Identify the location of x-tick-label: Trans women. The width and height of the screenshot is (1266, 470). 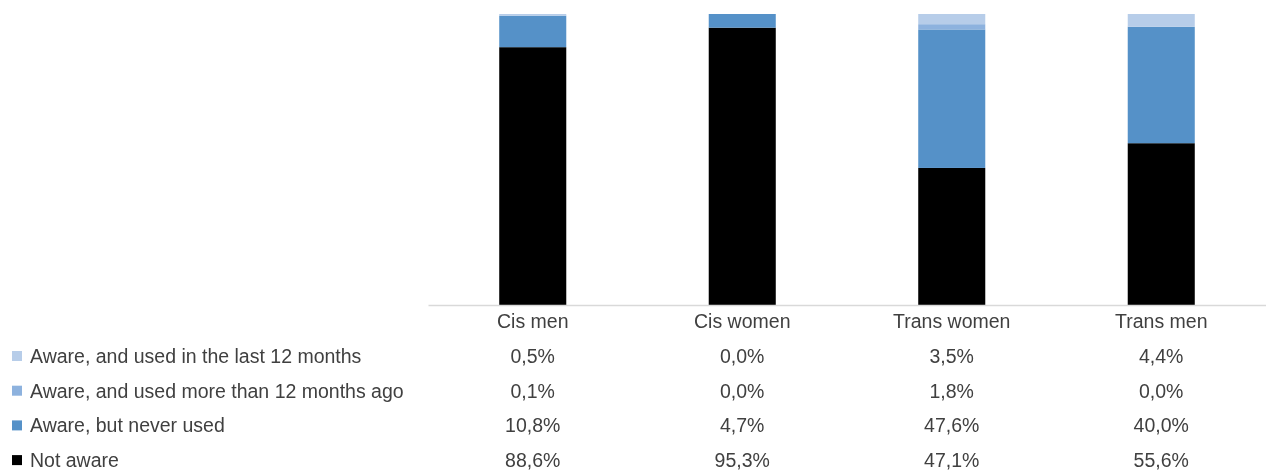
(952, 320).